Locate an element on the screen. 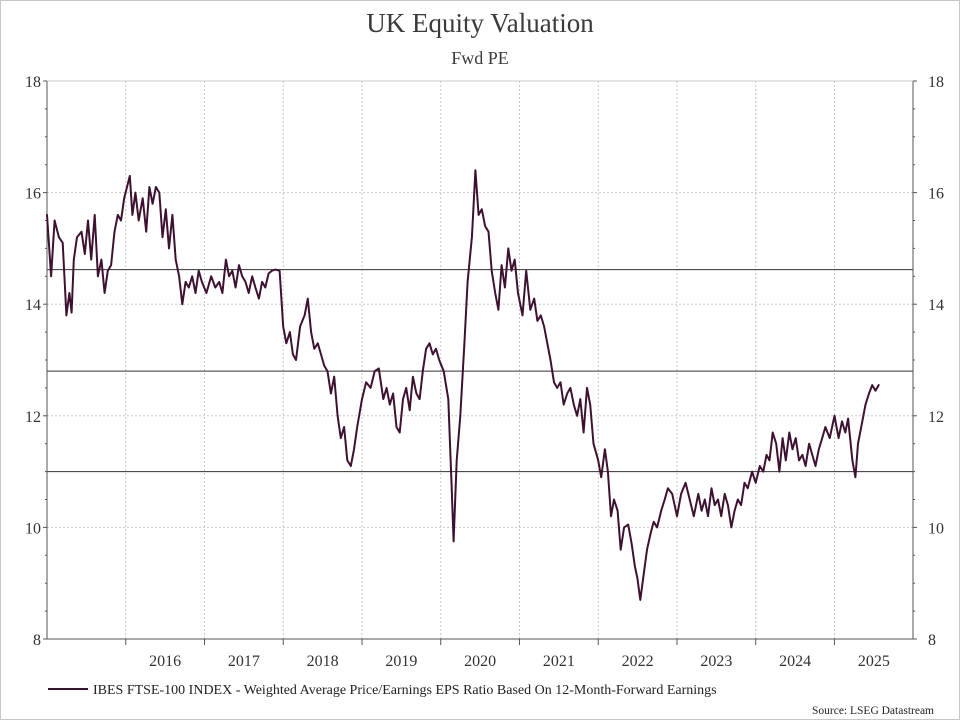 This screenshot has height=720, width=960. x-tick-label: 2018 is located at coordinates (323, 661).